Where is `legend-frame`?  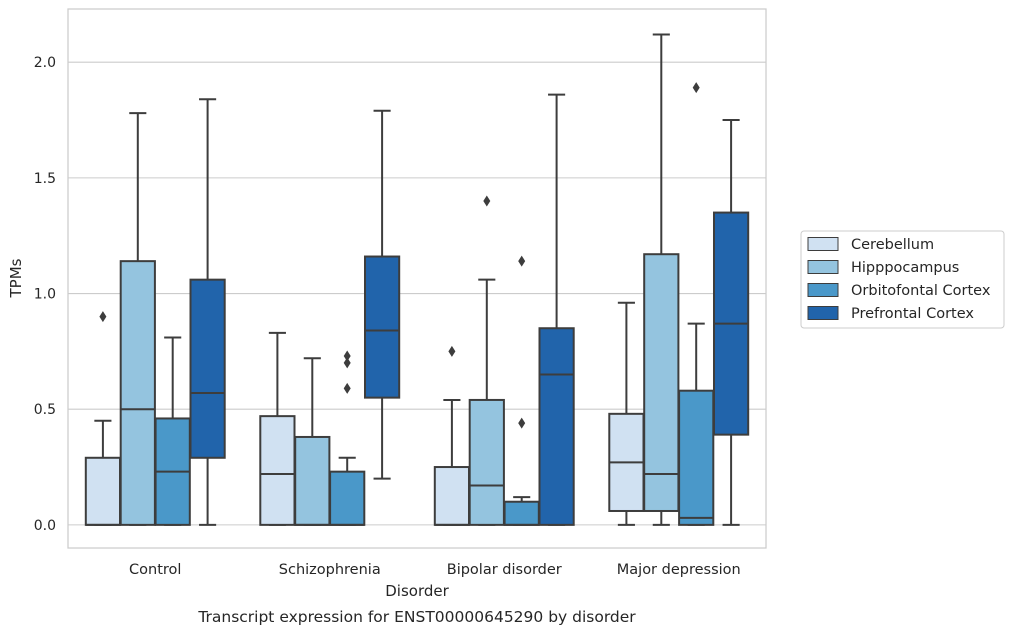 legend-frame is located at coordinates (902, 279).